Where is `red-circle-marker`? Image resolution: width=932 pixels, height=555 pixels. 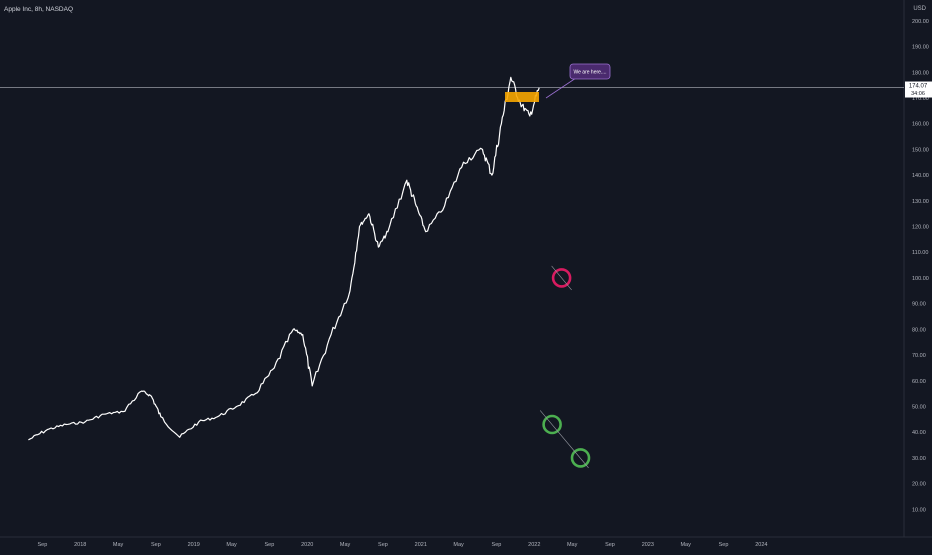 red-circle-marker is located at coordinates (561, 278).